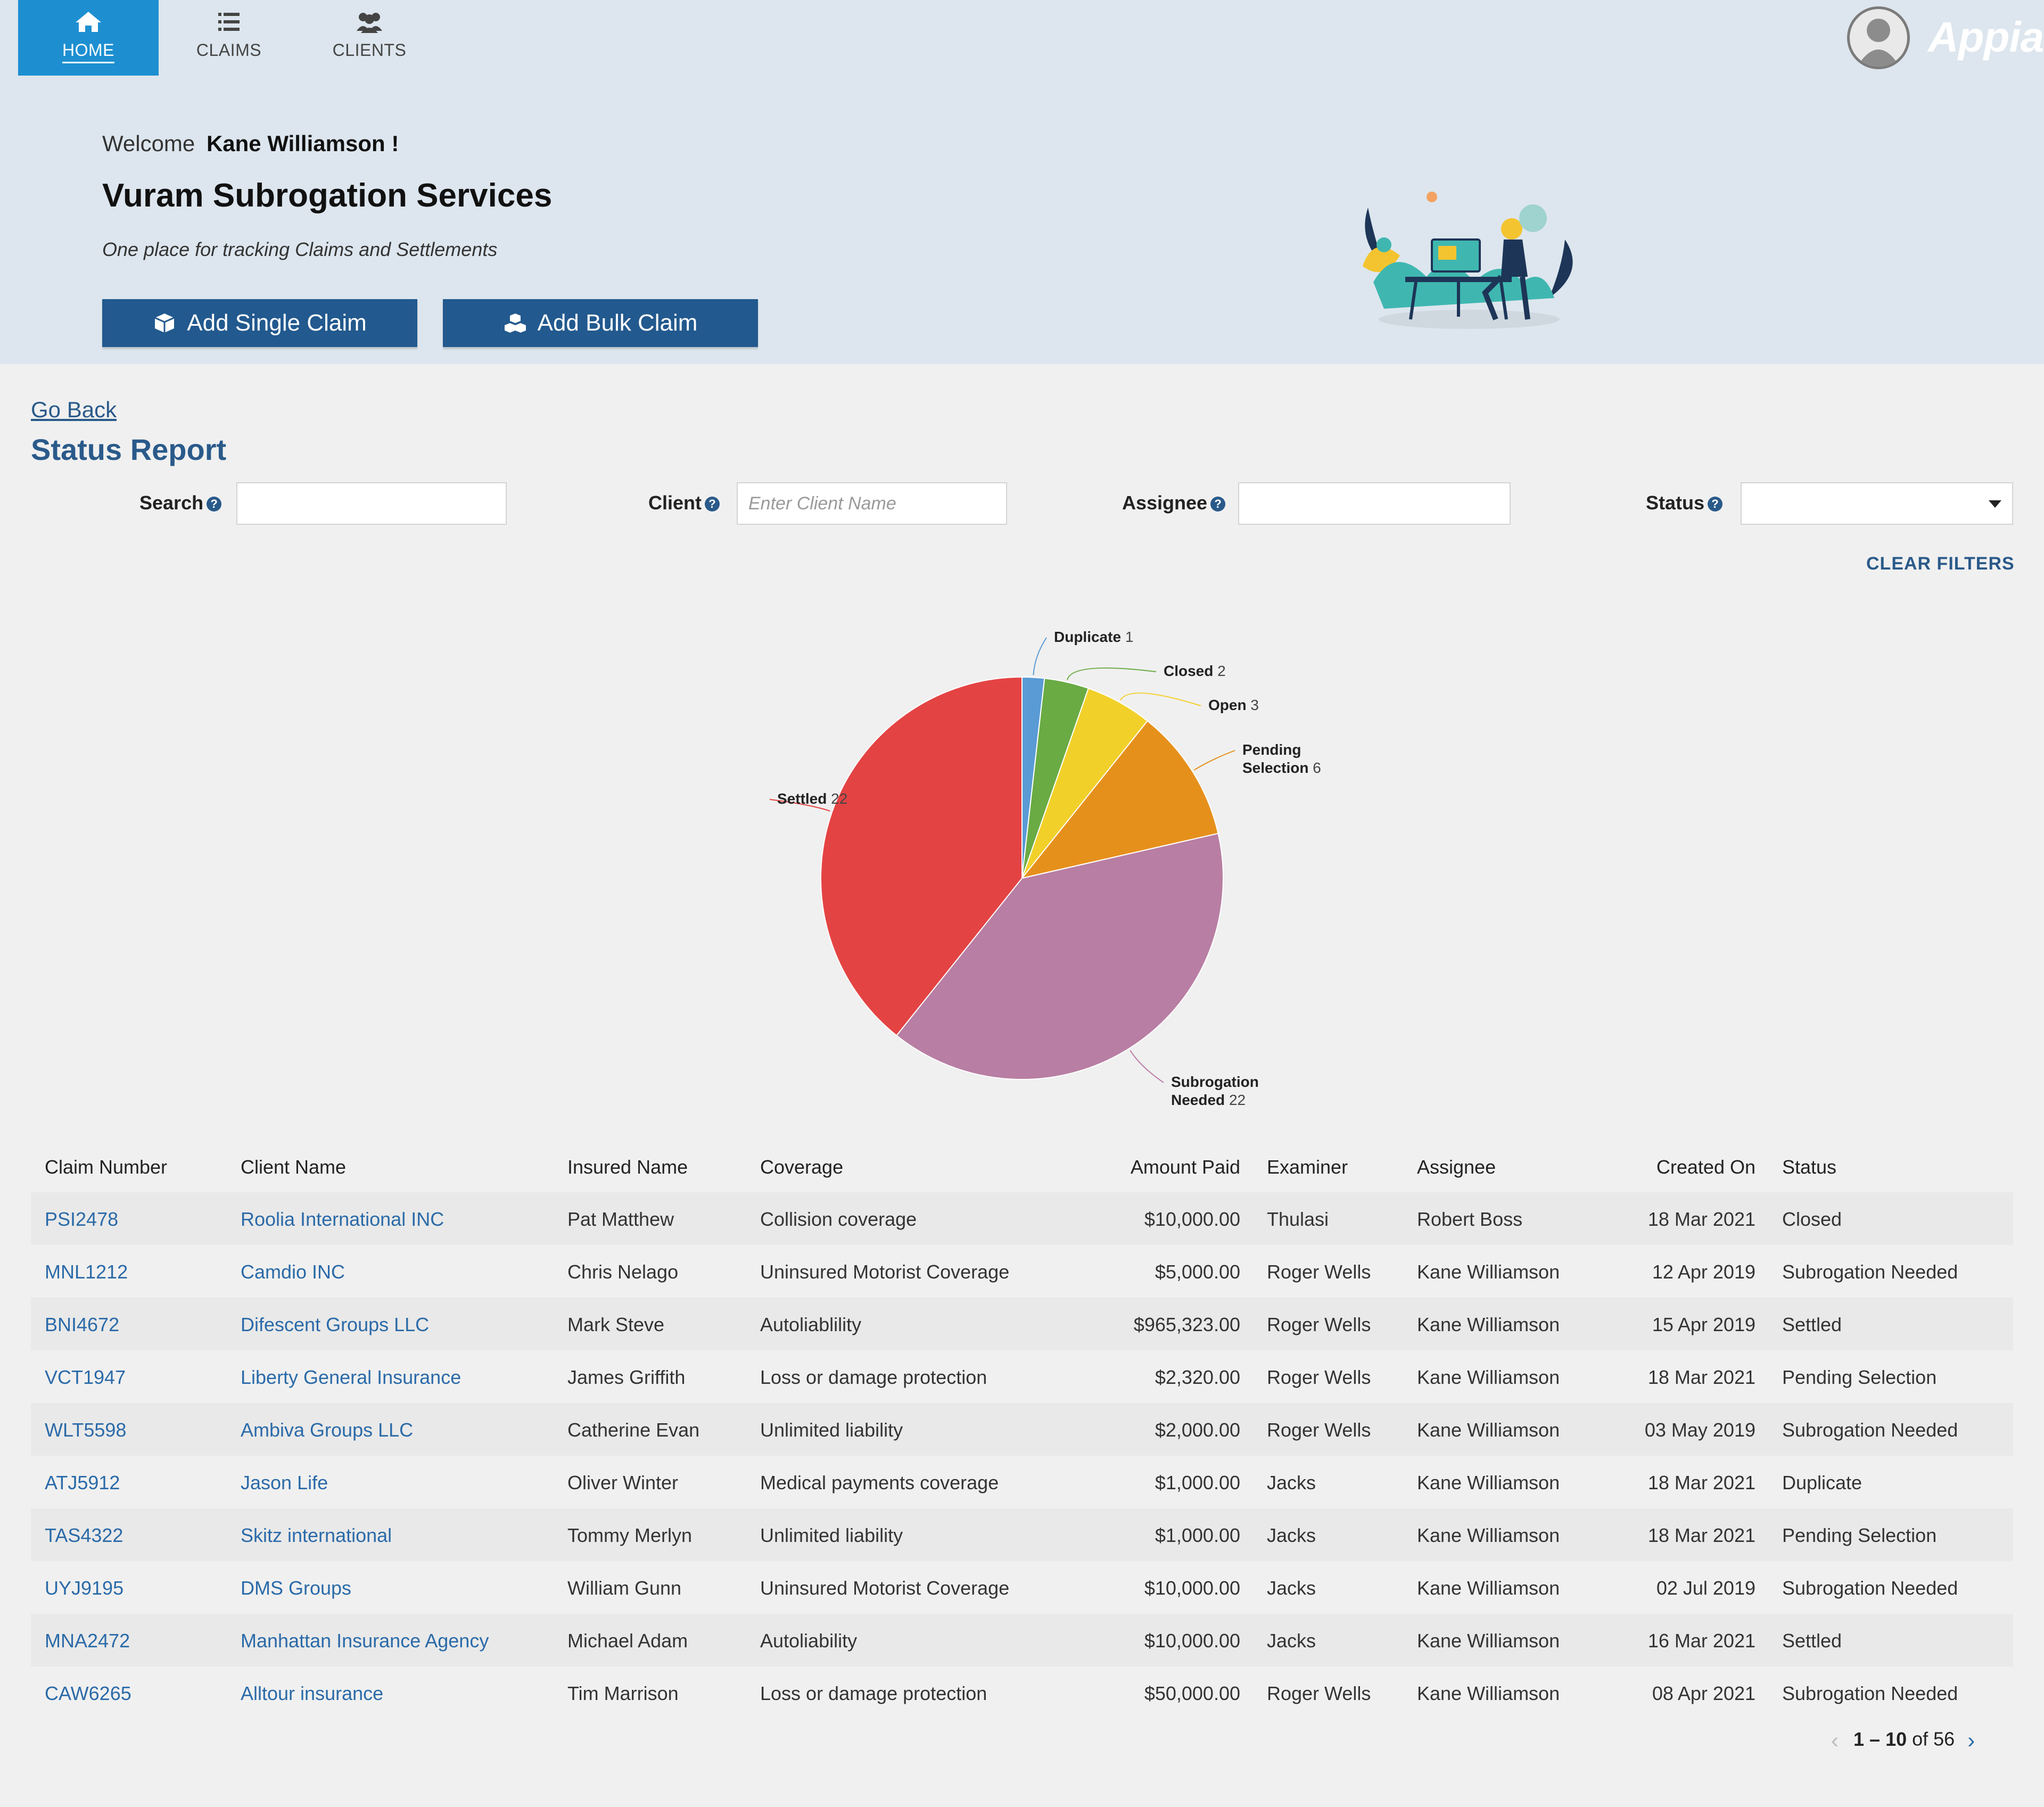  What do you see at coordinates (316, 1535) in the screenshot?
I see `client-name-link: Skitz international` at bounding box center [316, 1535].